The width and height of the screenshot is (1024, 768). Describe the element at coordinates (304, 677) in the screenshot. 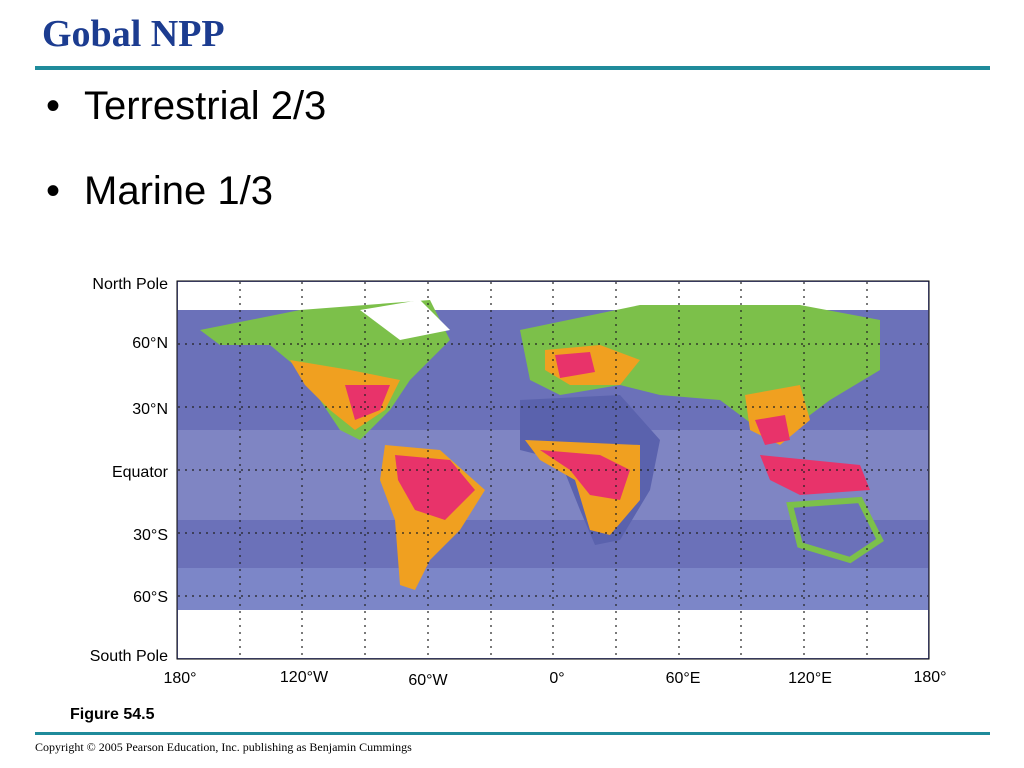

I see `longitude-label: 120°W` at that location.